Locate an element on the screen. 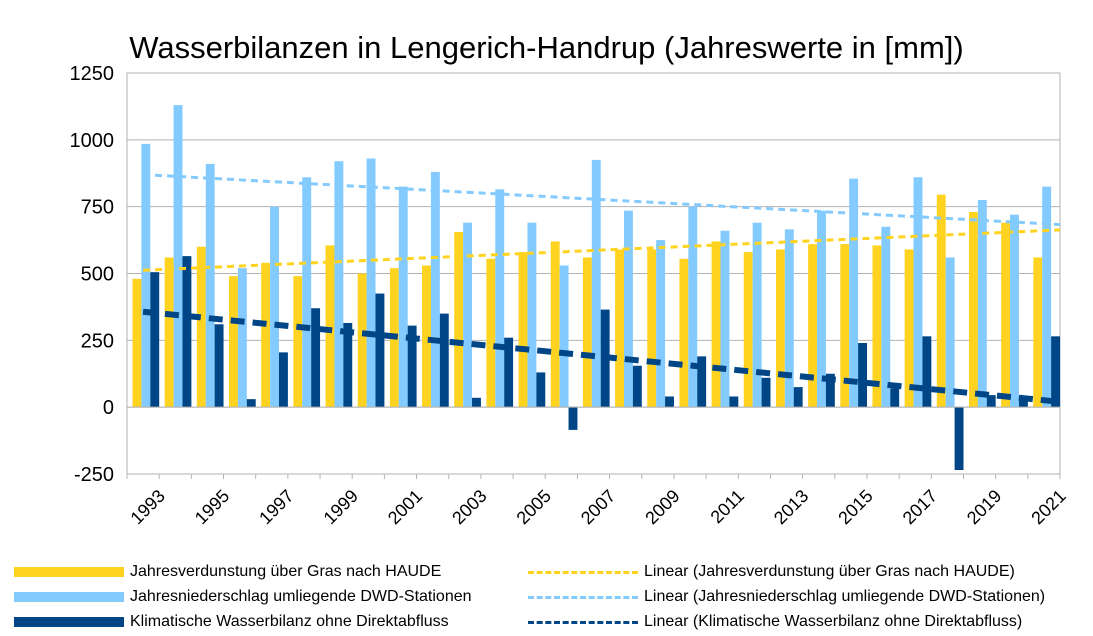 This screenshot has width=1093, height=636. x-tick-label-group: 1993 is located at coordinates (148, 507).